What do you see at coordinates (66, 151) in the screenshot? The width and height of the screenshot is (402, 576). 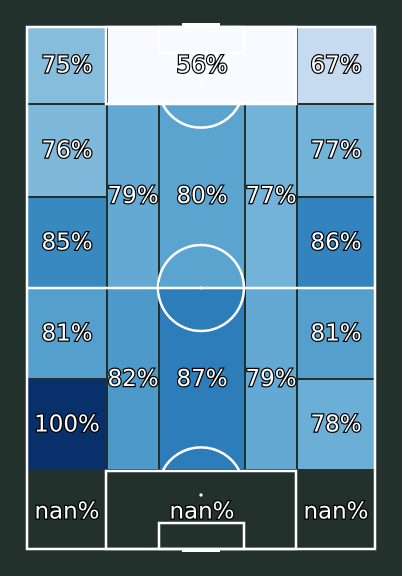 I see `zone-label-row2-left: 76%` at bounding box center [66, 151].